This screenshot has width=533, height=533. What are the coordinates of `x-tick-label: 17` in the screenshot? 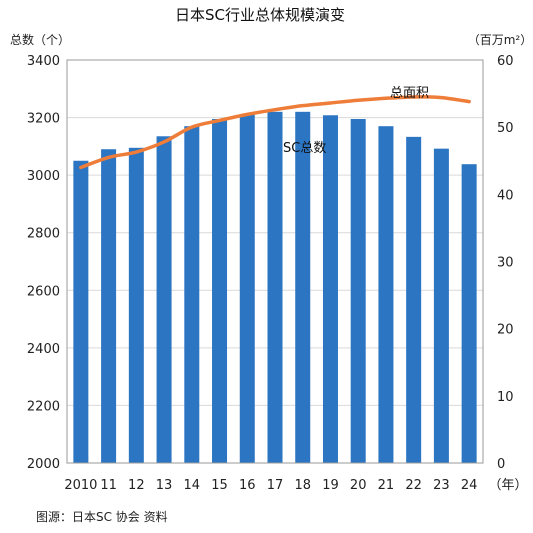 It's located at (275, 485).